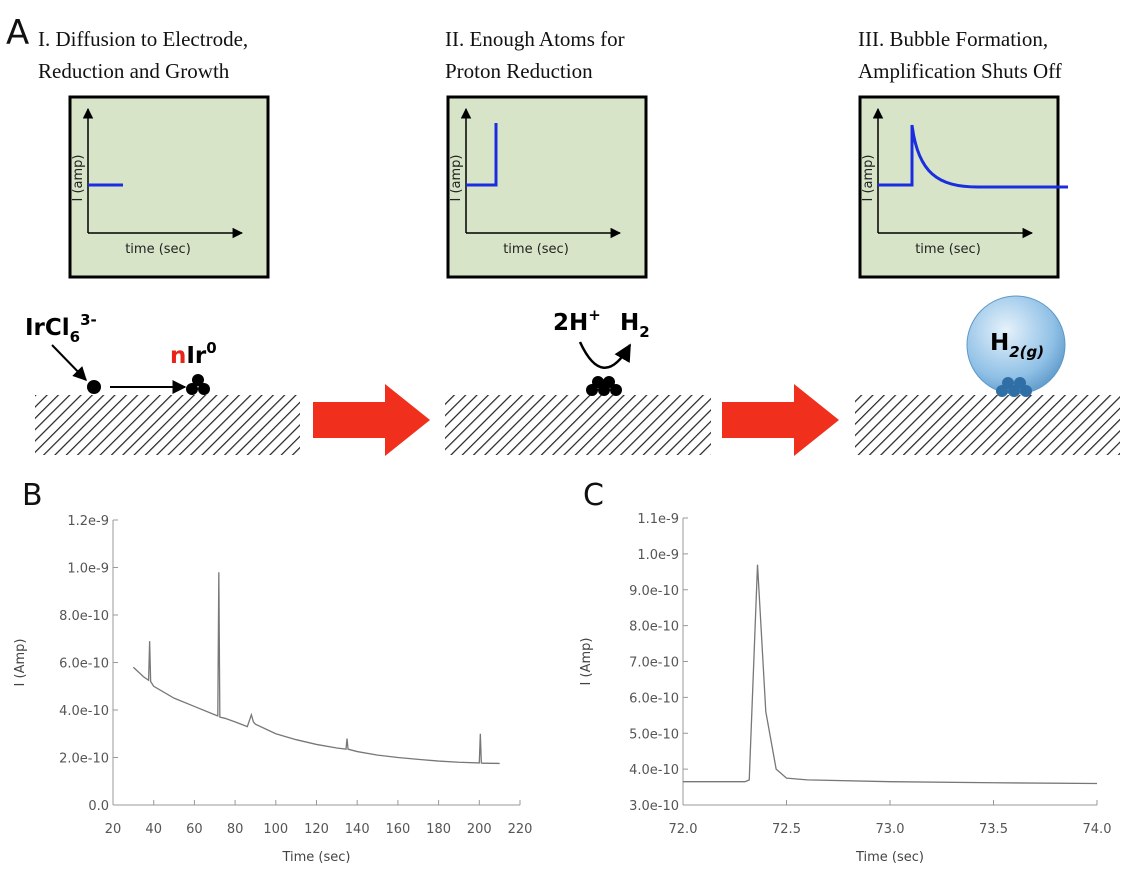 This screenshot has width=1123, height=870. Describe the element at coordinates (654, 663) in the screenshot. I see `y-tick-label: 7.0e-10` at that location.